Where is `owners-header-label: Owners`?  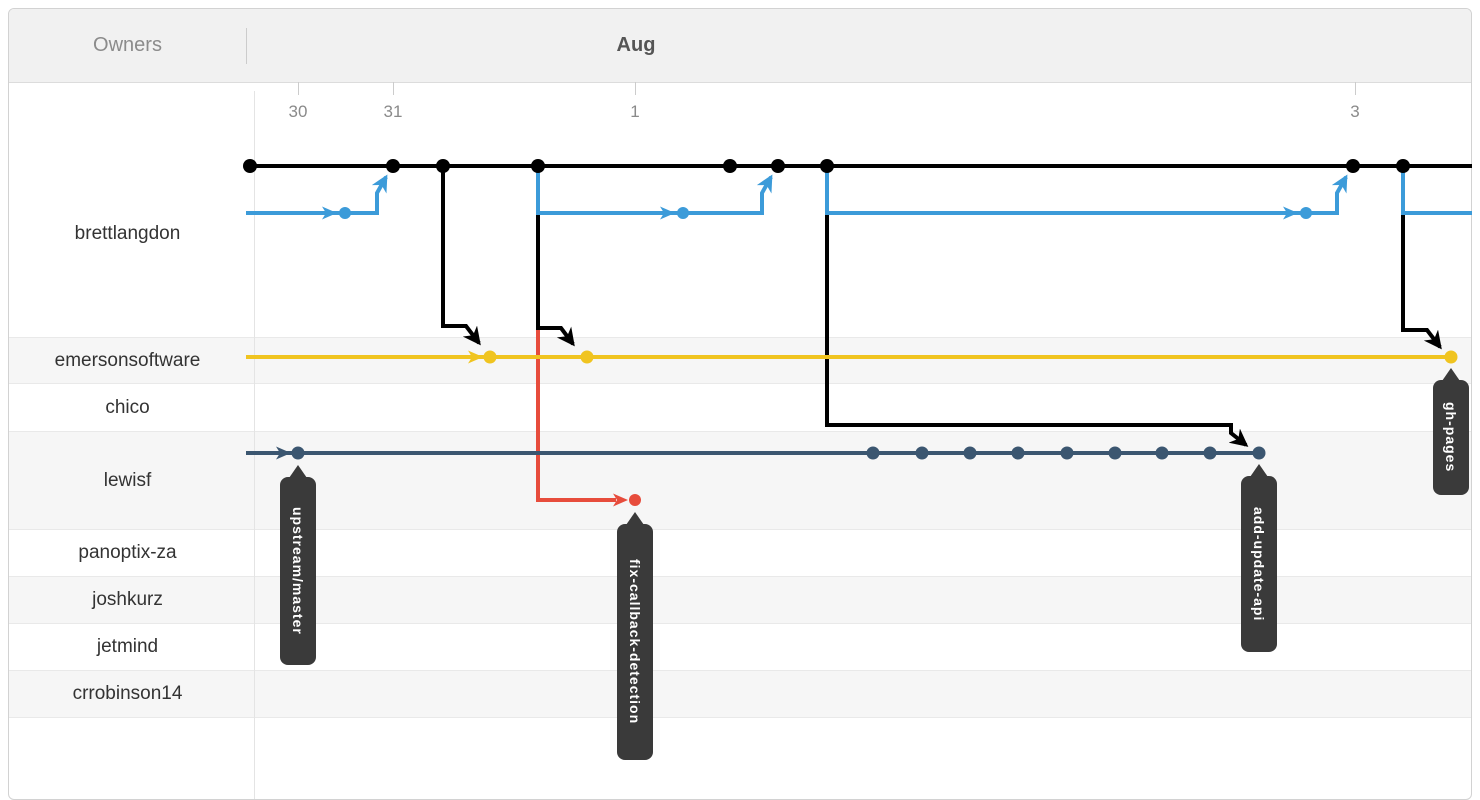
owners-header-label: Owners is located at coordinates (127, 45).